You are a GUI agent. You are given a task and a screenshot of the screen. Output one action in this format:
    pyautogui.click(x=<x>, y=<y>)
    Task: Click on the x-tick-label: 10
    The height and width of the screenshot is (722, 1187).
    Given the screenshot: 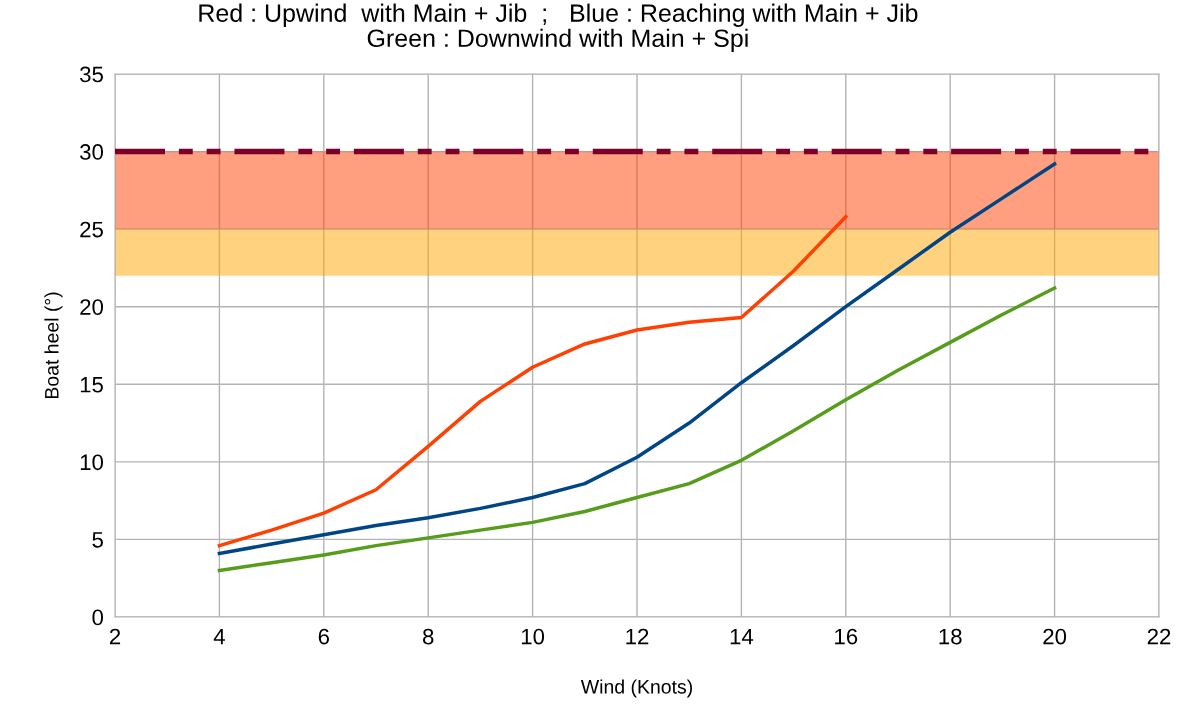 What is the action you would take?
    pyautogui.click(x=533, y=636)
    